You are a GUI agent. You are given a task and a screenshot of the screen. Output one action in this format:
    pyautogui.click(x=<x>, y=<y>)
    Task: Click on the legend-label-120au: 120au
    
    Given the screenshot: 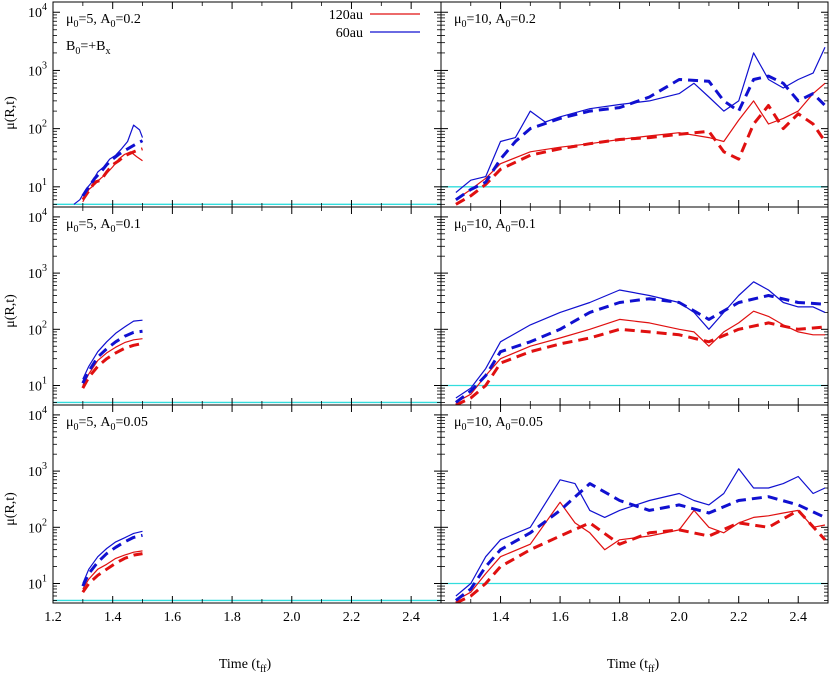 What is the action you would take?
    pyautogui.click(x=346, y=15)
    